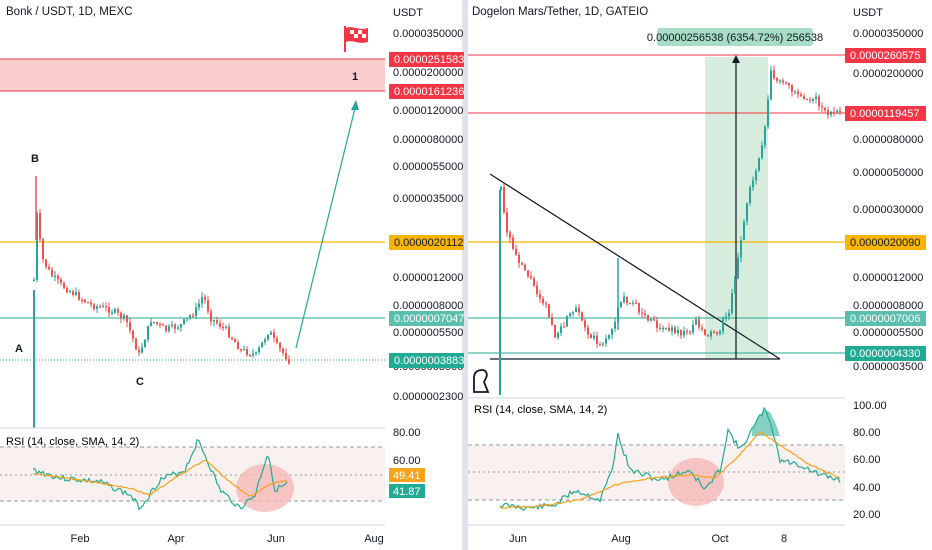 The height and width of the screenshot is (550, 932). Describe the element at coordinates (429, 60) in the screenshot. I see `left-price-tag-top-zone-text: 0.0000251583` at that location.